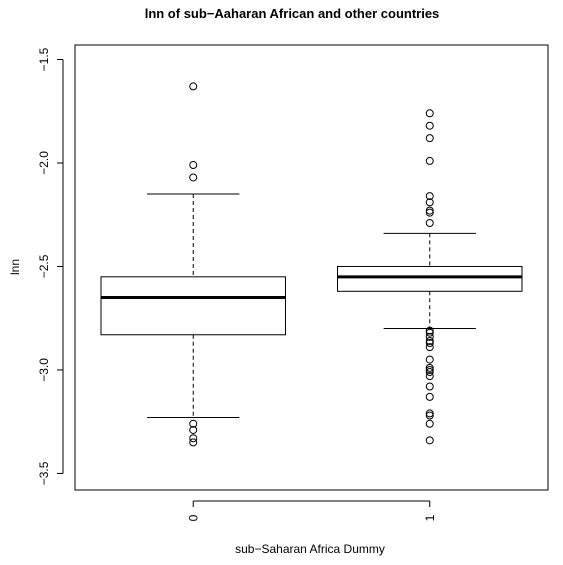  What do you see at coordinates (15, 267) in the screenshot?
I see `y-axis-label: lnn` at bounding box center [15, 267].